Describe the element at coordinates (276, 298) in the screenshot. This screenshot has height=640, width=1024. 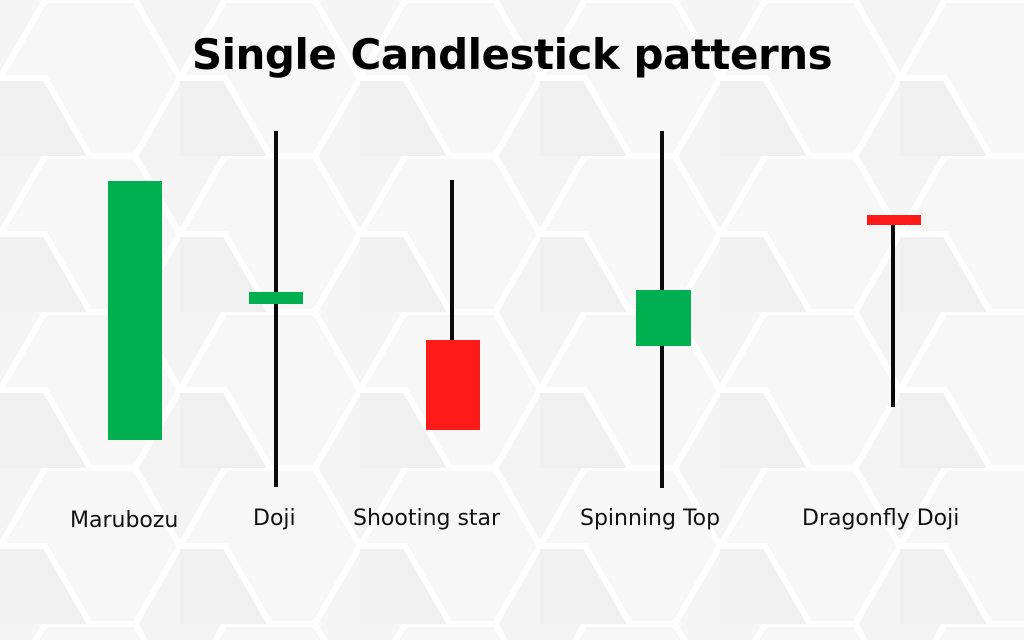
I see `doji-body` at that location.